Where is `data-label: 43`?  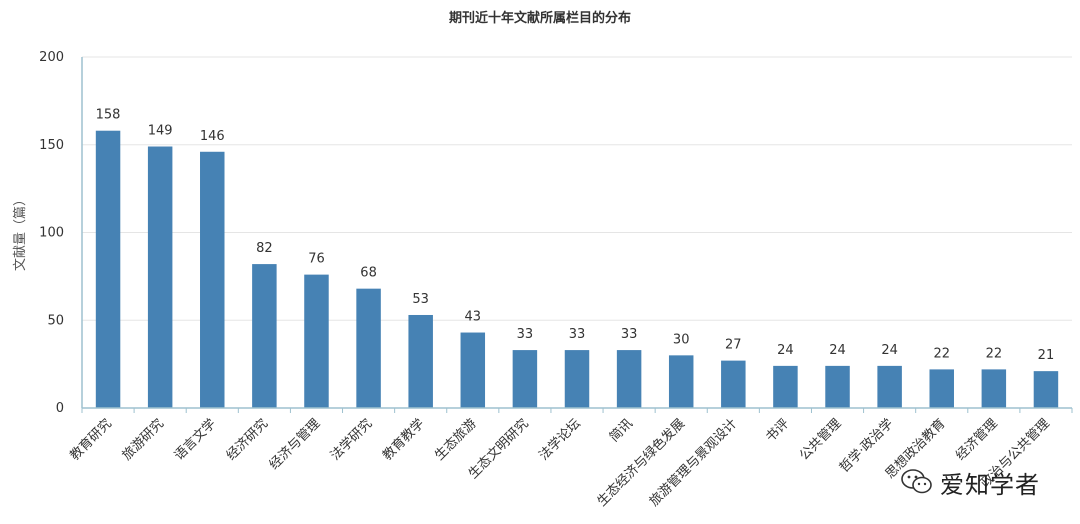 data-label: 43 is located at coordinates (473, 317).